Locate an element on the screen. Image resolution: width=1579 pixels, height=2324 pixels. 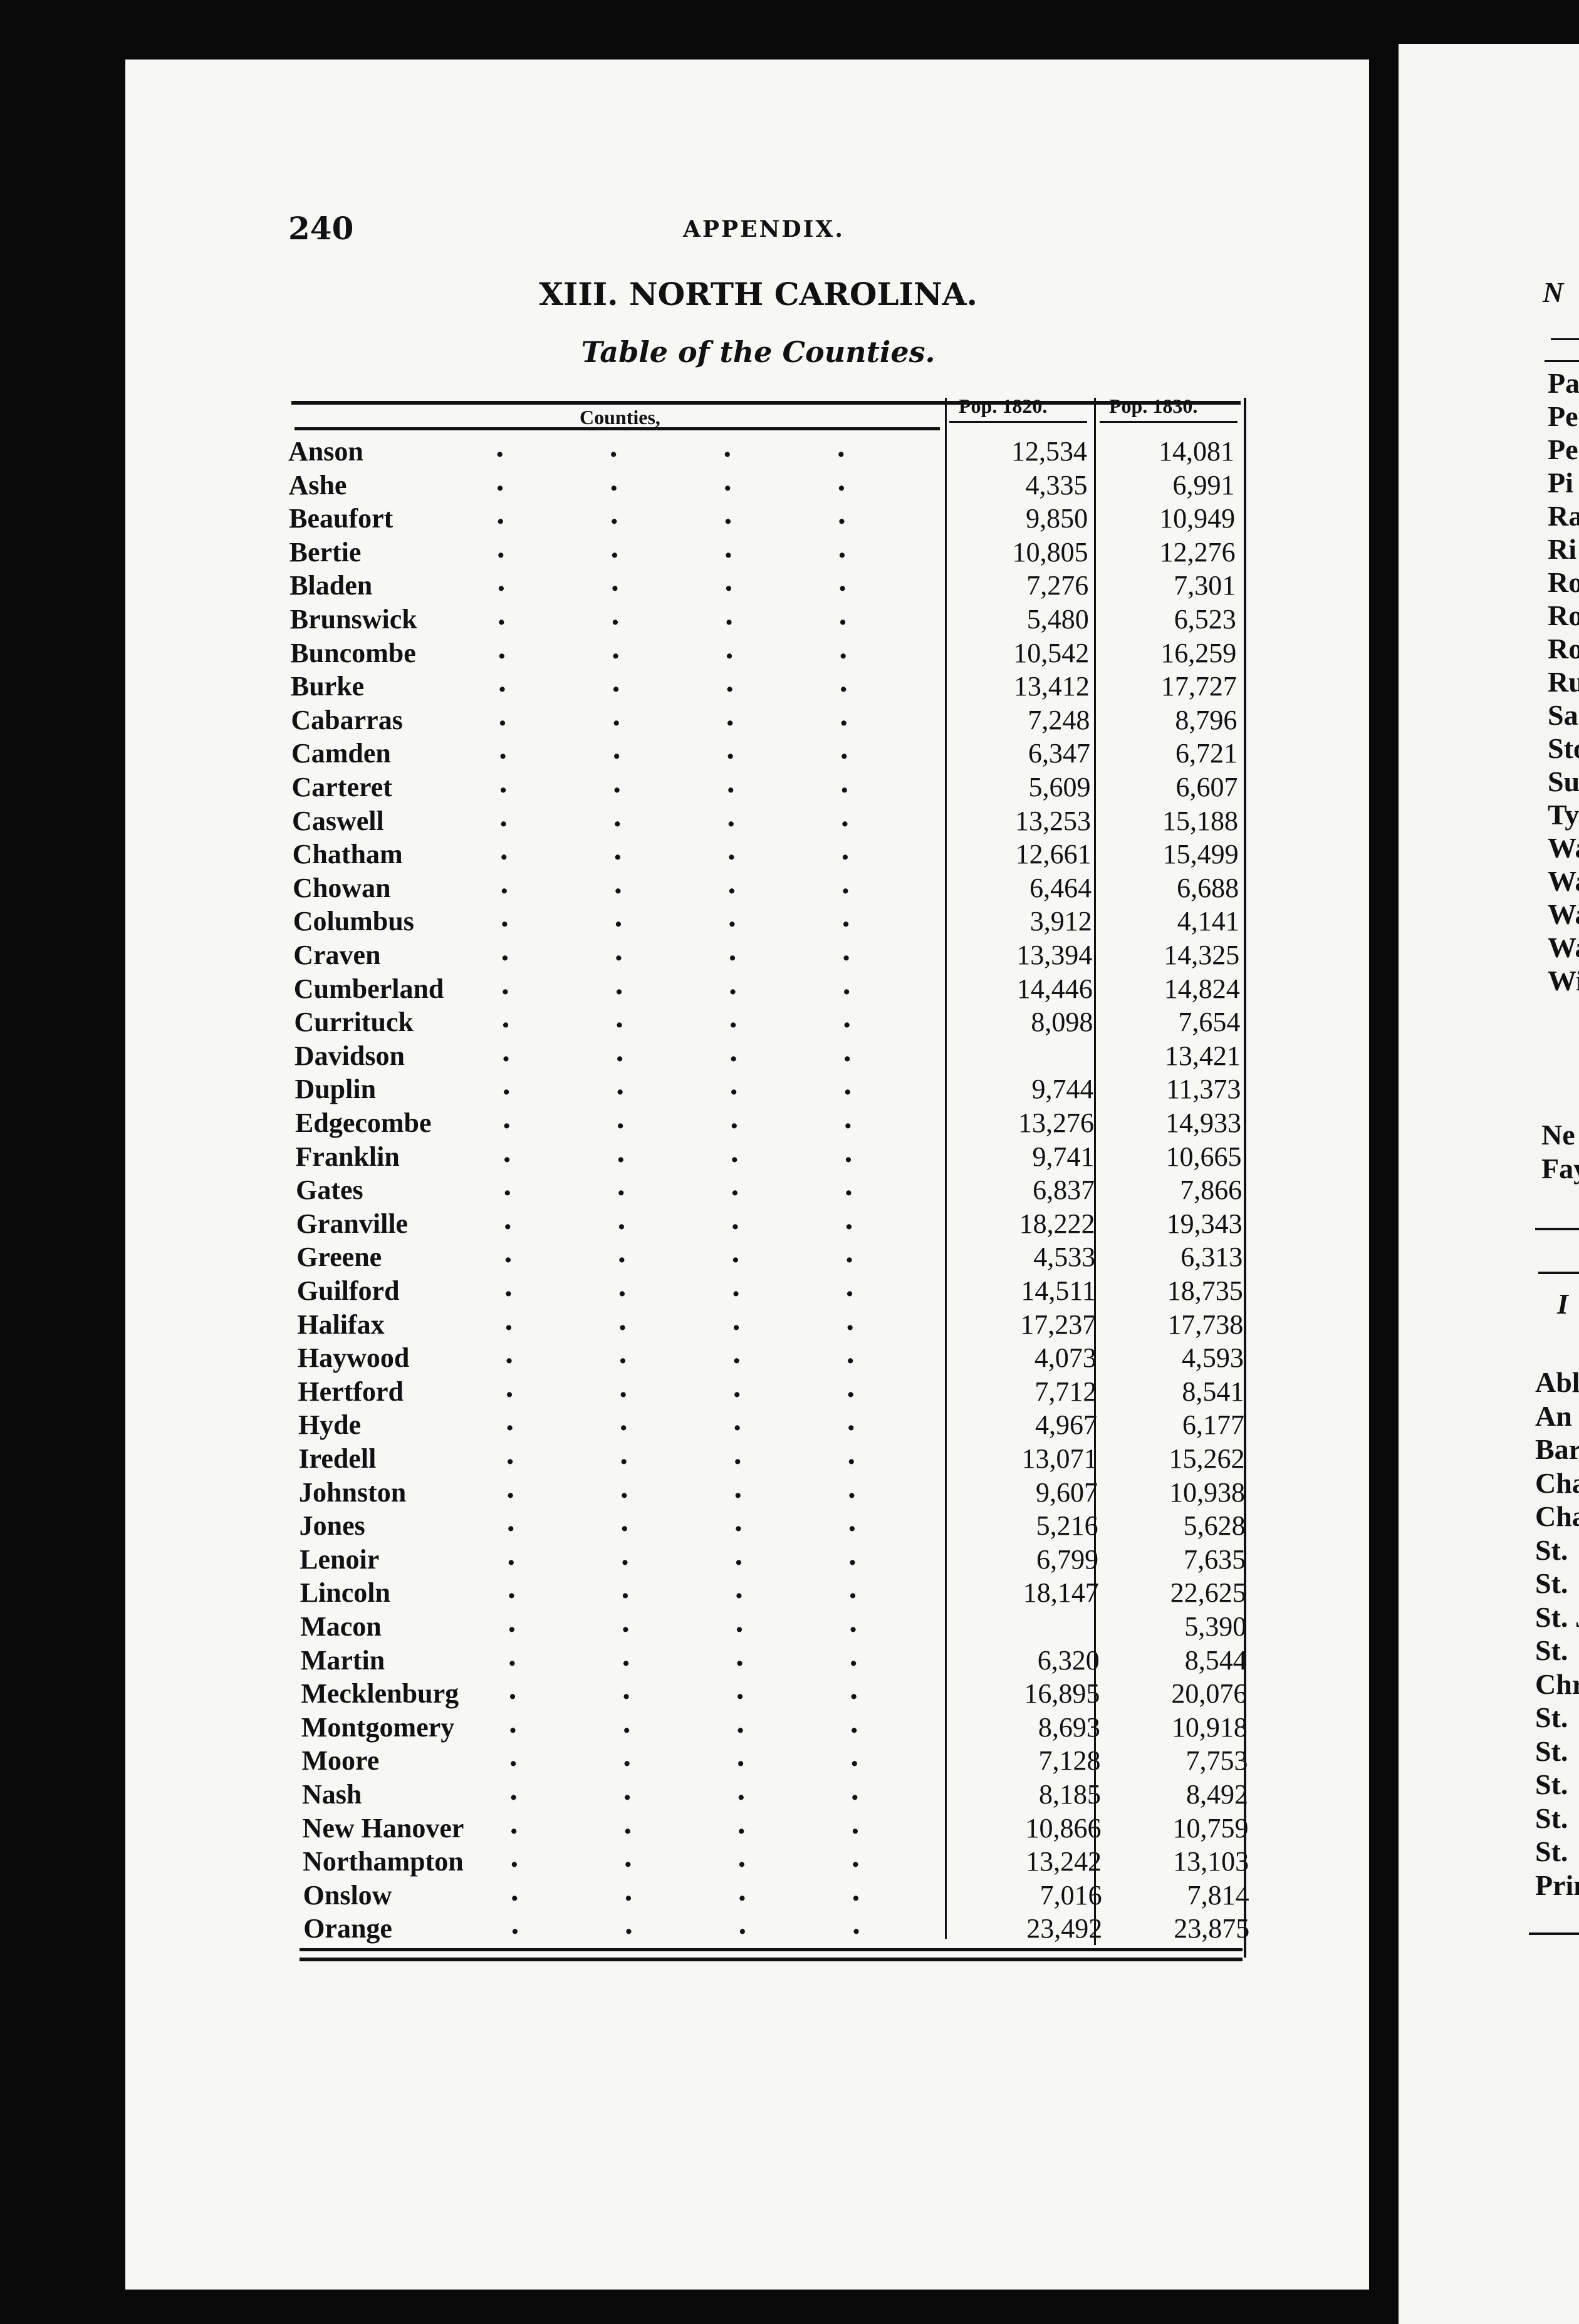
pop-1830: 6,991 is located at coordinates (1203, 485).